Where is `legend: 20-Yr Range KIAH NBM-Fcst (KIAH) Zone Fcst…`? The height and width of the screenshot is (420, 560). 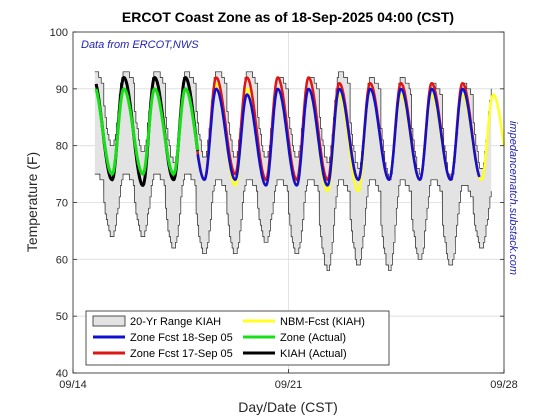
legend: 20-Yr Range KIAH NBM-Fcst (KIAH) Zone Fcst… is located at coordinates (237, 338).